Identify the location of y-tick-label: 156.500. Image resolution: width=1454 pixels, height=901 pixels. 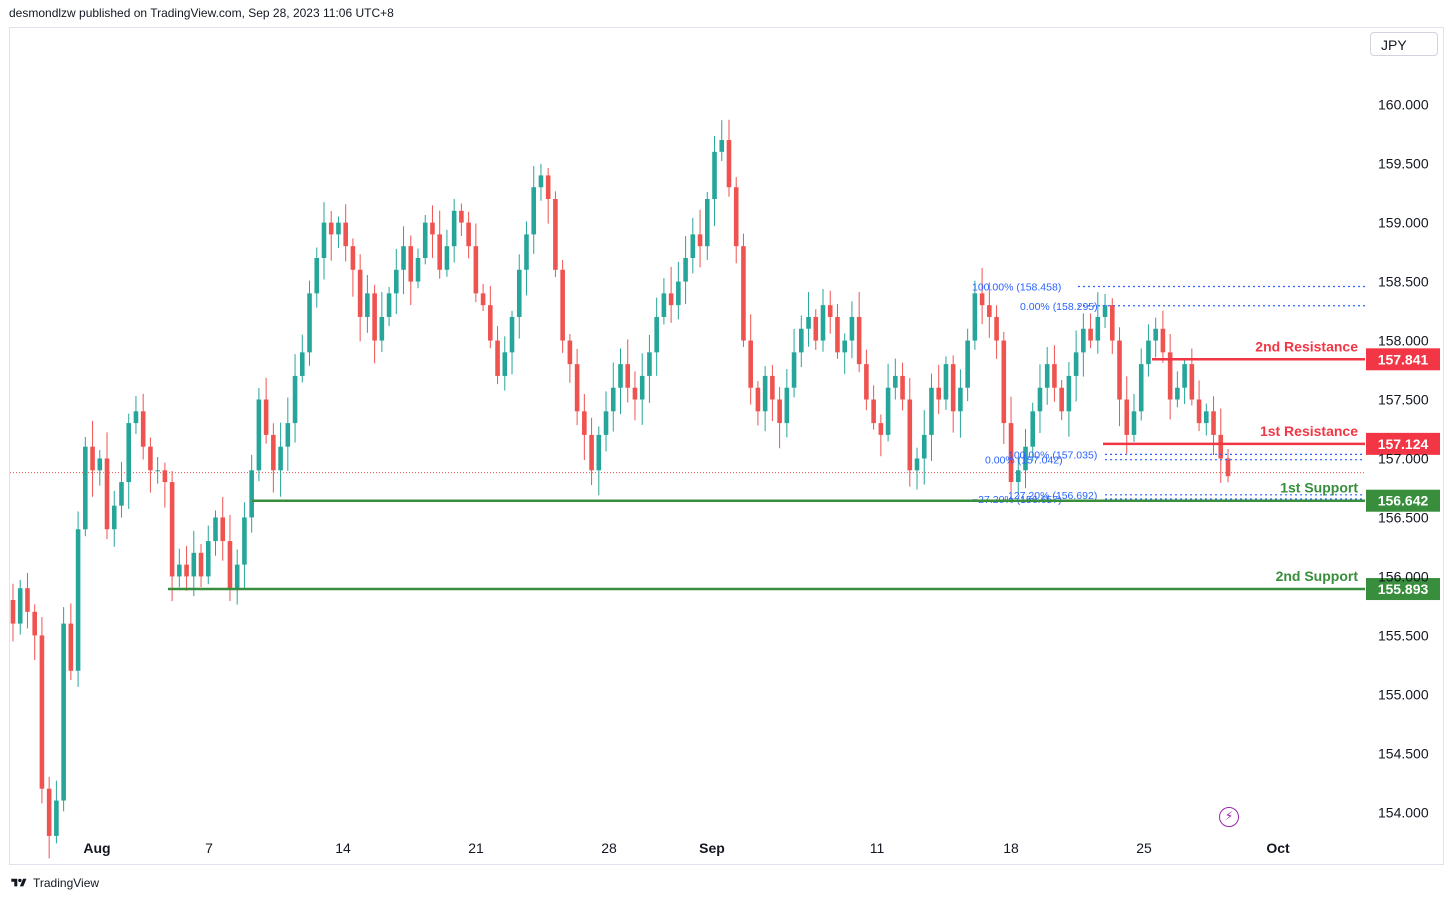
(1403, 517).